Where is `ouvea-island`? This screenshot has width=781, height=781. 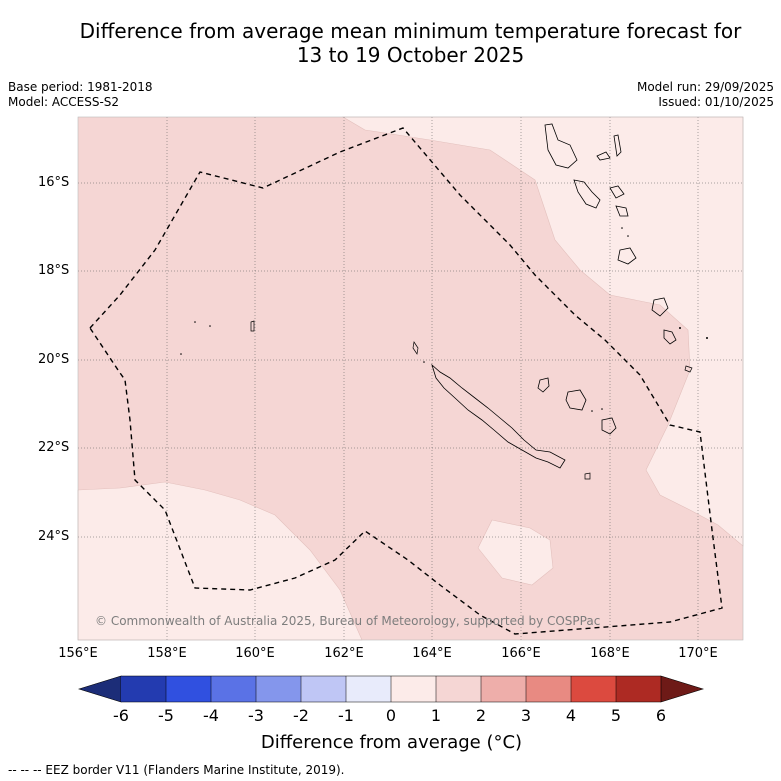
ouvea-island is located at coordinates (543, 385).